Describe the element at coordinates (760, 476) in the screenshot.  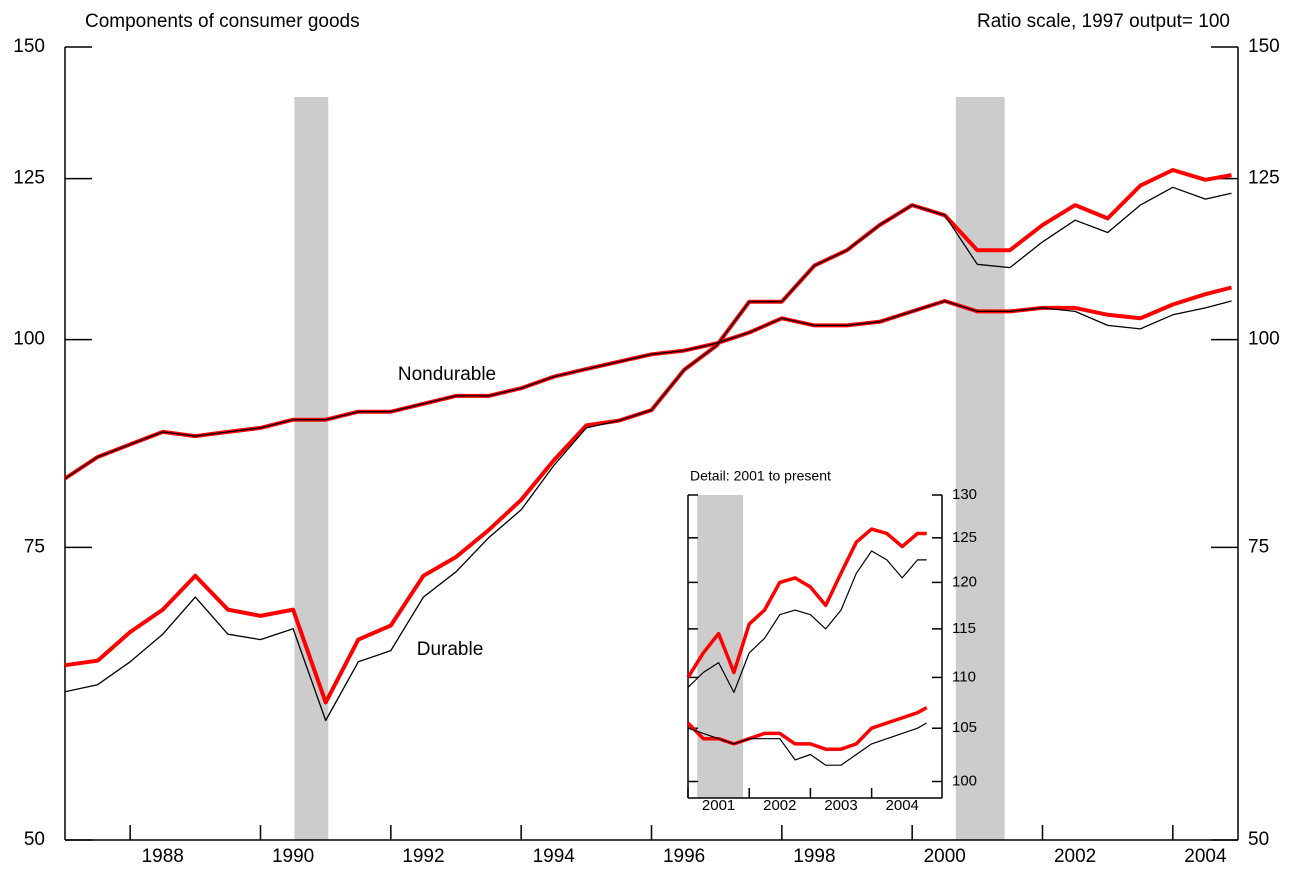
I see `chart-title: Detail: 2001 to present` at that location.